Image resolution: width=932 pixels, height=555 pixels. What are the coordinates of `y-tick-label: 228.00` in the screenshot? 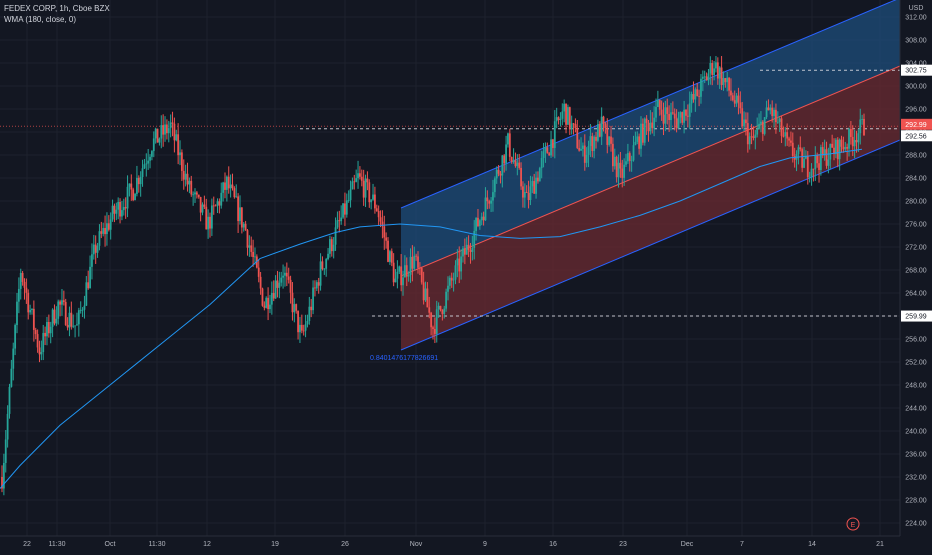 It's located at (916, 501).